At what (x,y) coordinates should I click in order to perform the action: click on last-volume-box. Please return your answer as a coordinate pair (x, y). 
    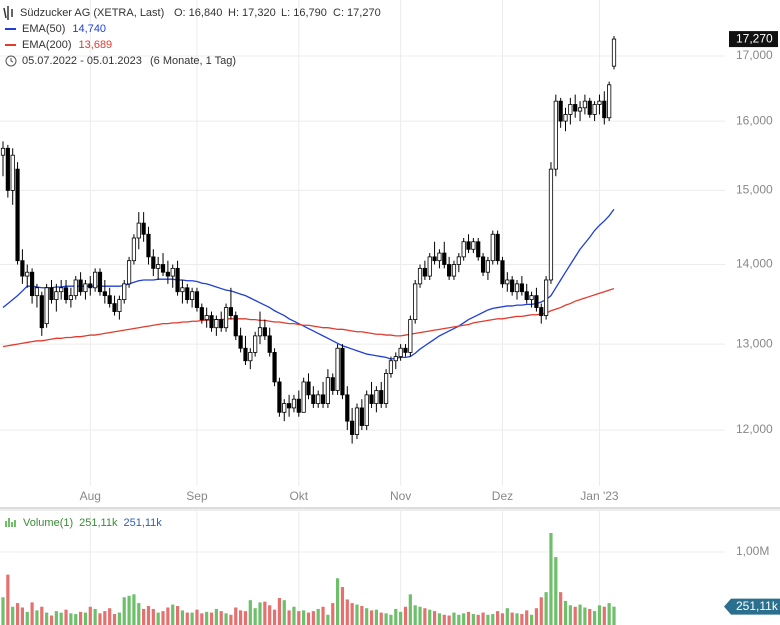
    Looking at the image, I should click on (752, 606).